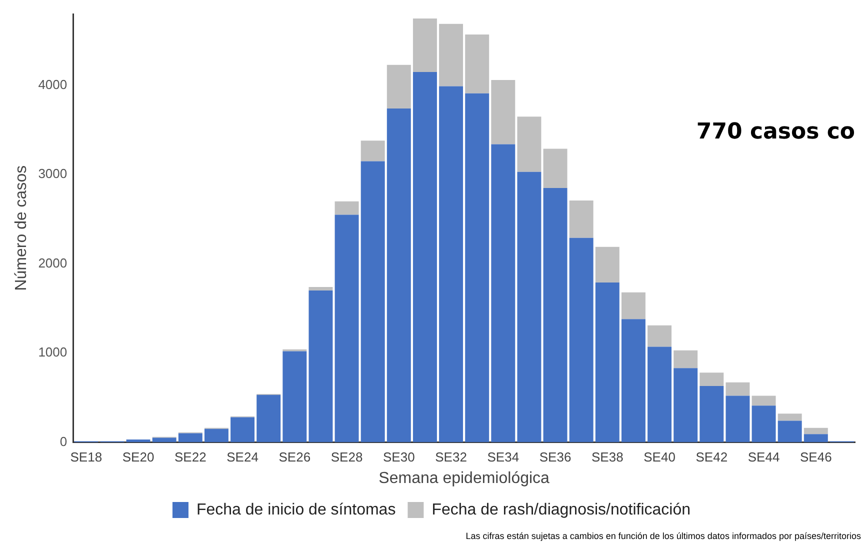 This screenshot has width=863, height=542. I want to click on y-tick-label: 4000, so click(53, 84).